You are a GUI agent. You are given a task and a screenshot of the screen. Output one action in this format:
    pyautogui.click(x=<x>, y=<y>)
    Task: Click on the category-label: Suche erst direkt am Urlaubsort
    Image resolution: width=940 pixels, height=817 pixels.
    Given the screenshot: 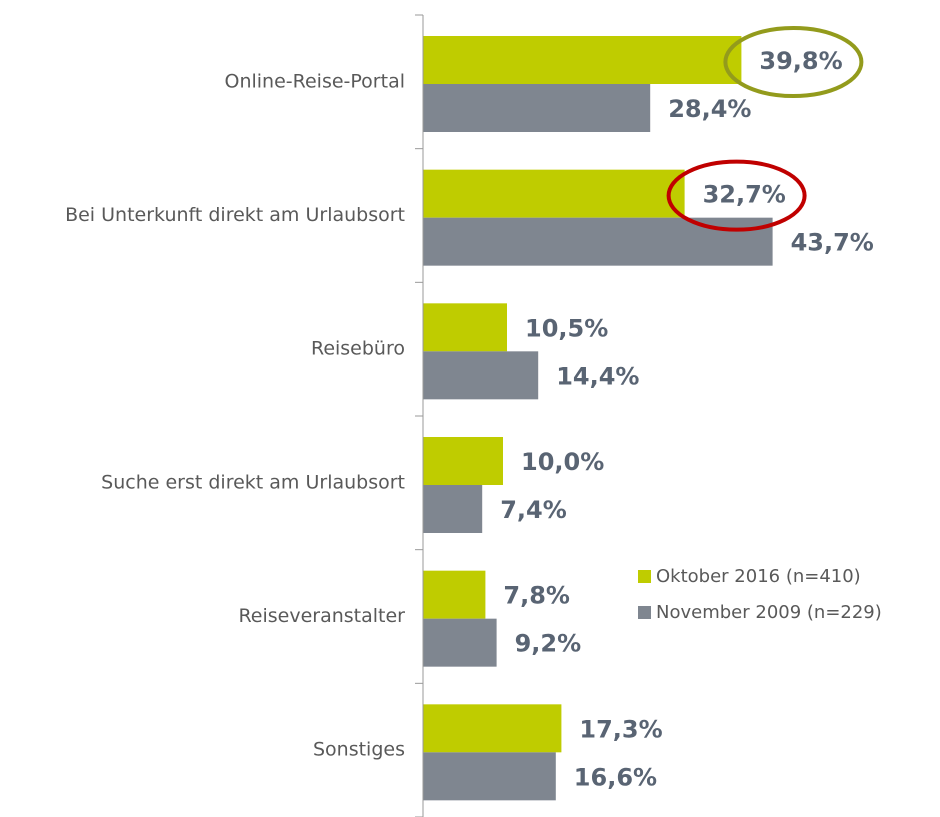 What is the action you would take?
    pyautogui.click(x=253, y=482)
    